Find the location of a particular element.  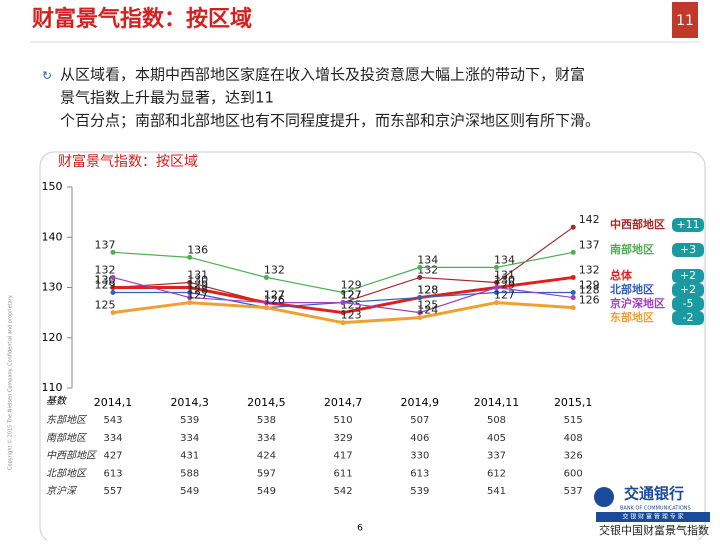

page-number: 6 is located at coordinates (360, 529).